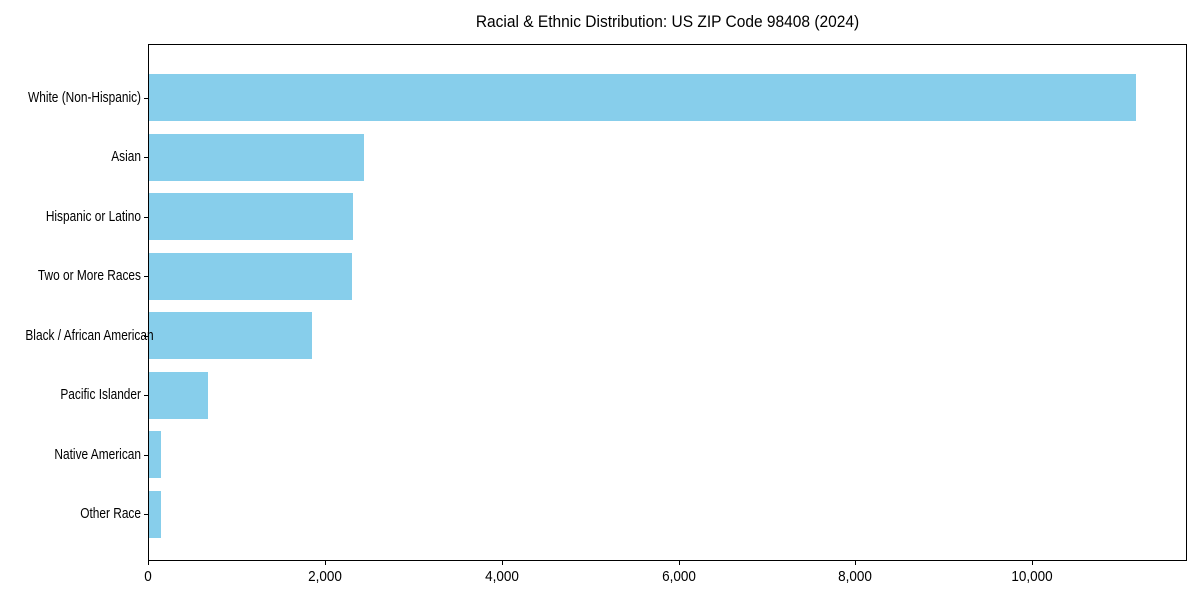 This screenshot has height=600, width=1200. I want to click on bar-black-african-american, so click(230, 336).